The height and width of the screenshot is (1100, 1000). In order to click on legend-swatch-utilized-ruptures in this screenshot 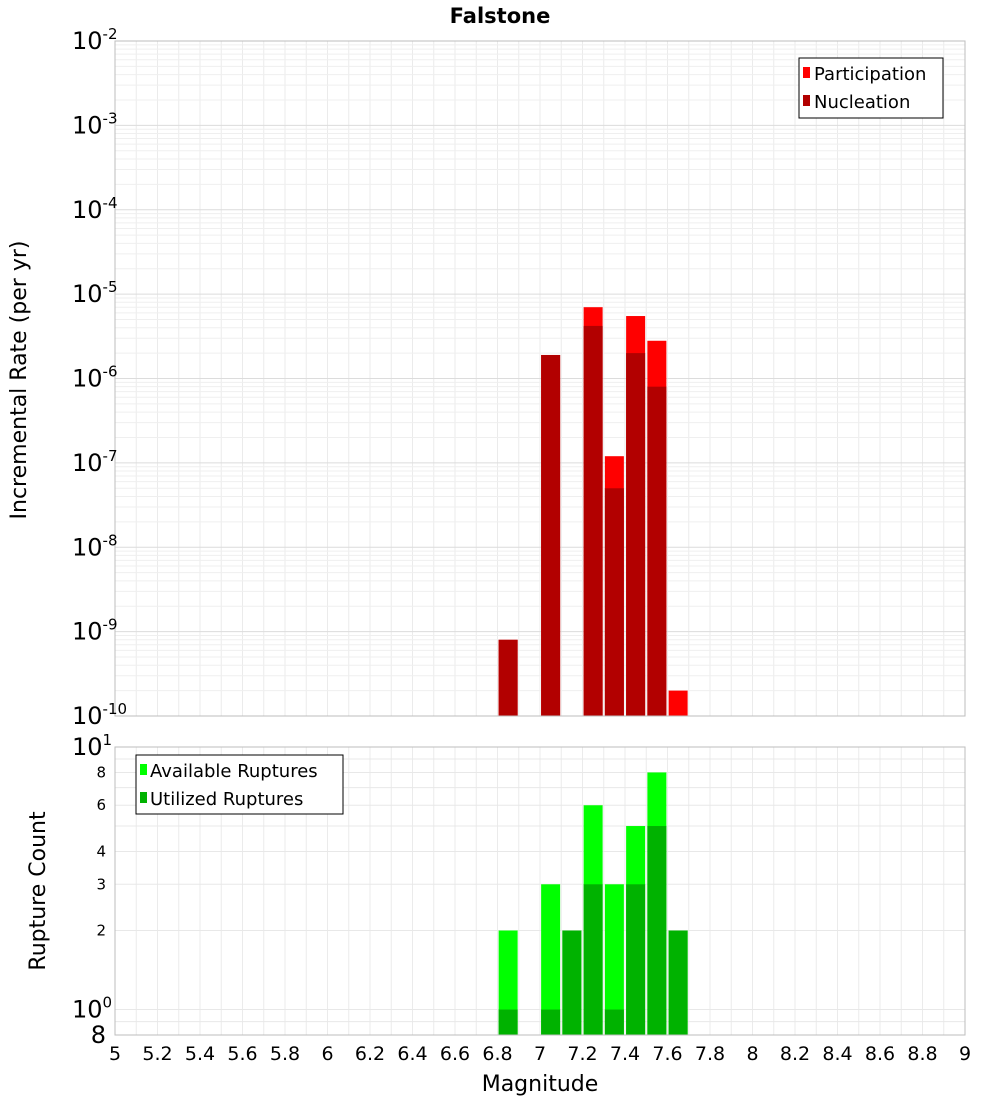, I will do `click(143, 797)`.